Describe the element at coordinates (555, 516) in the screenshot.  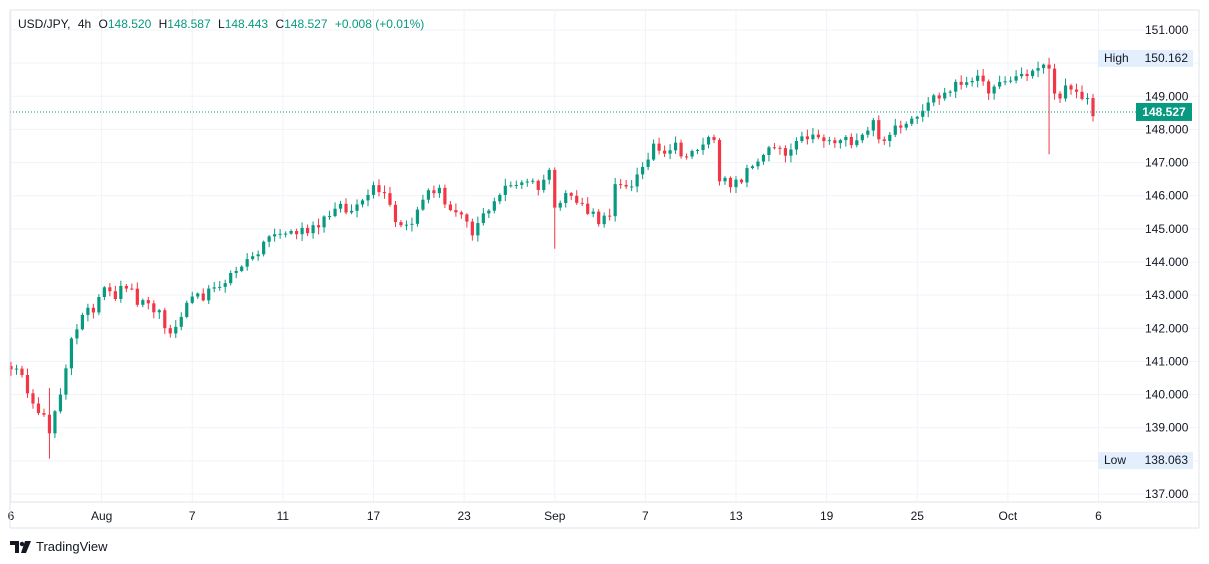
I see `time-axis: 6 Aug 7 11 17 23 Sep 7 13 19 25 Oct 6` at that location.